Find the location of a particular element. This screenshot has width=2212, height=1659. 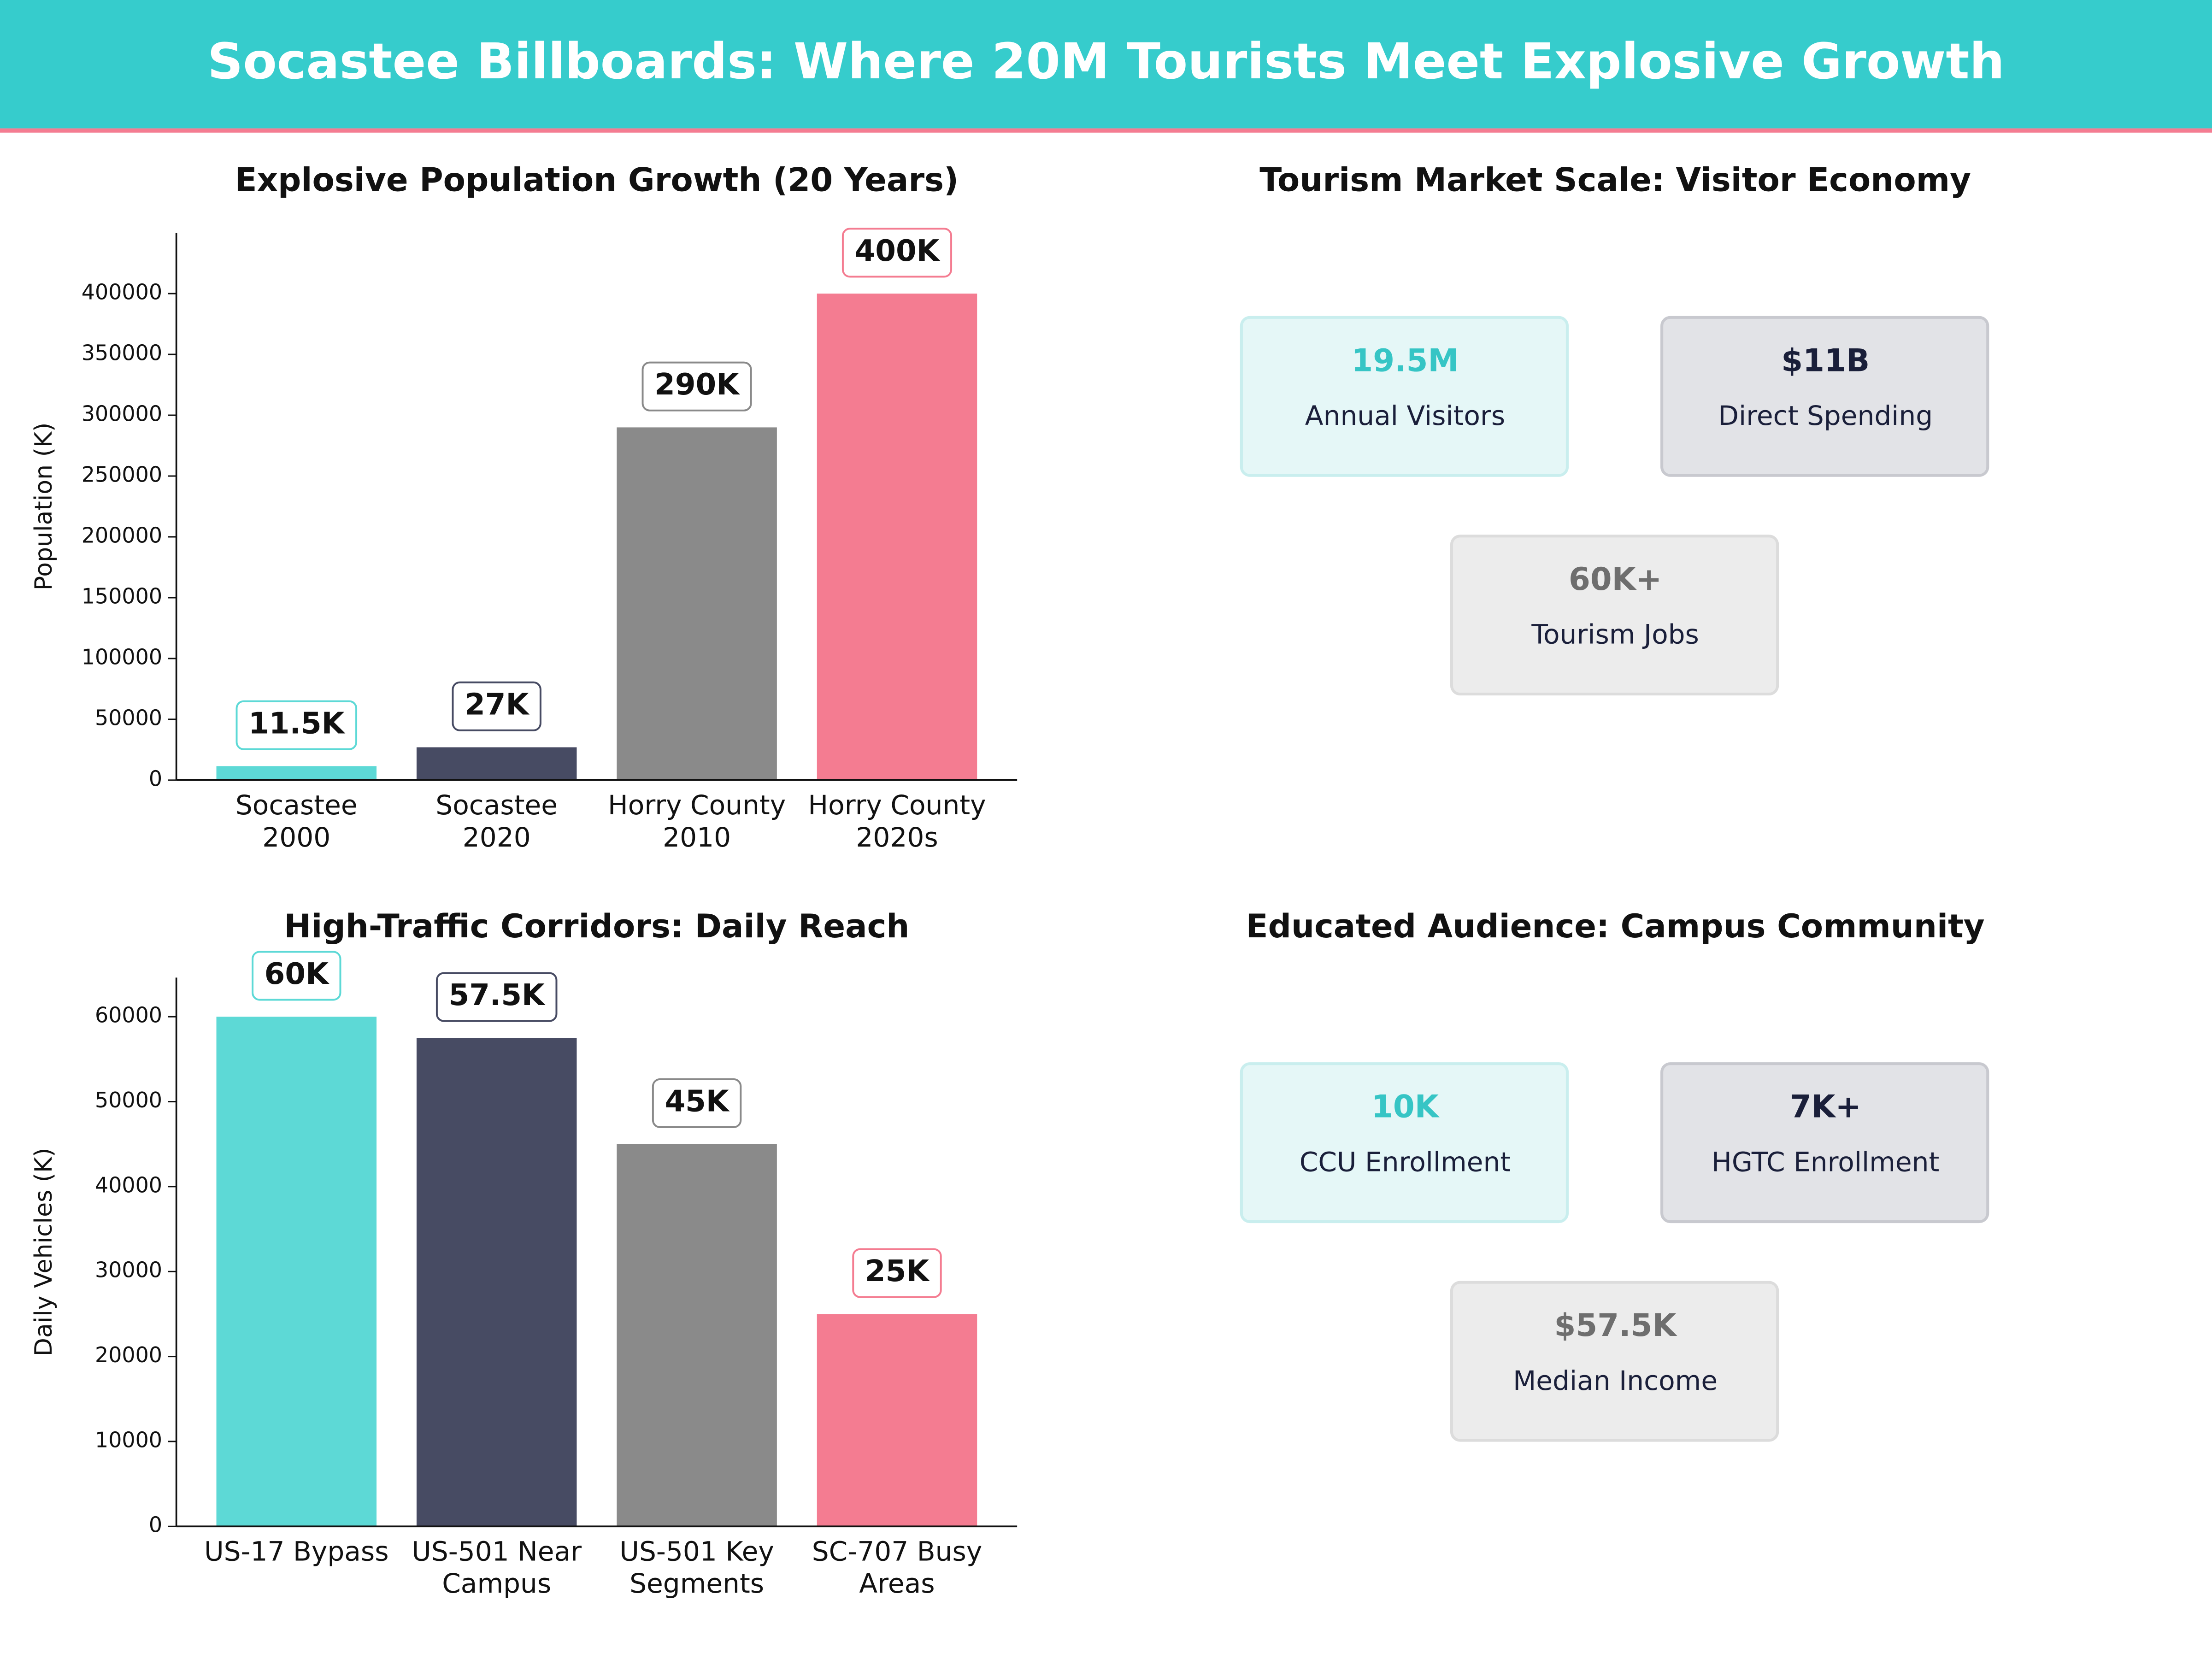

card-value: $57.5K is located at coordinates (1616, 1325).